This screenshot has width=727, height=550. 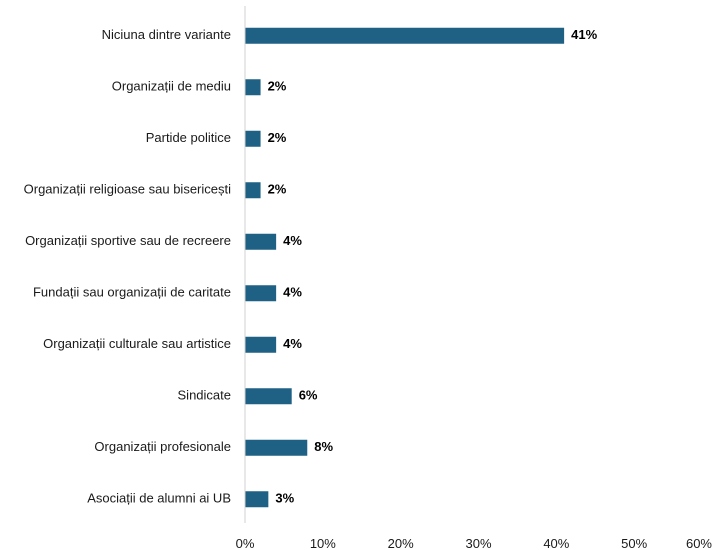 What do you see at coordinates (556, 543) in the screenshot?
I see `x-tick-label: 40%` at bounding box center [556, 543].